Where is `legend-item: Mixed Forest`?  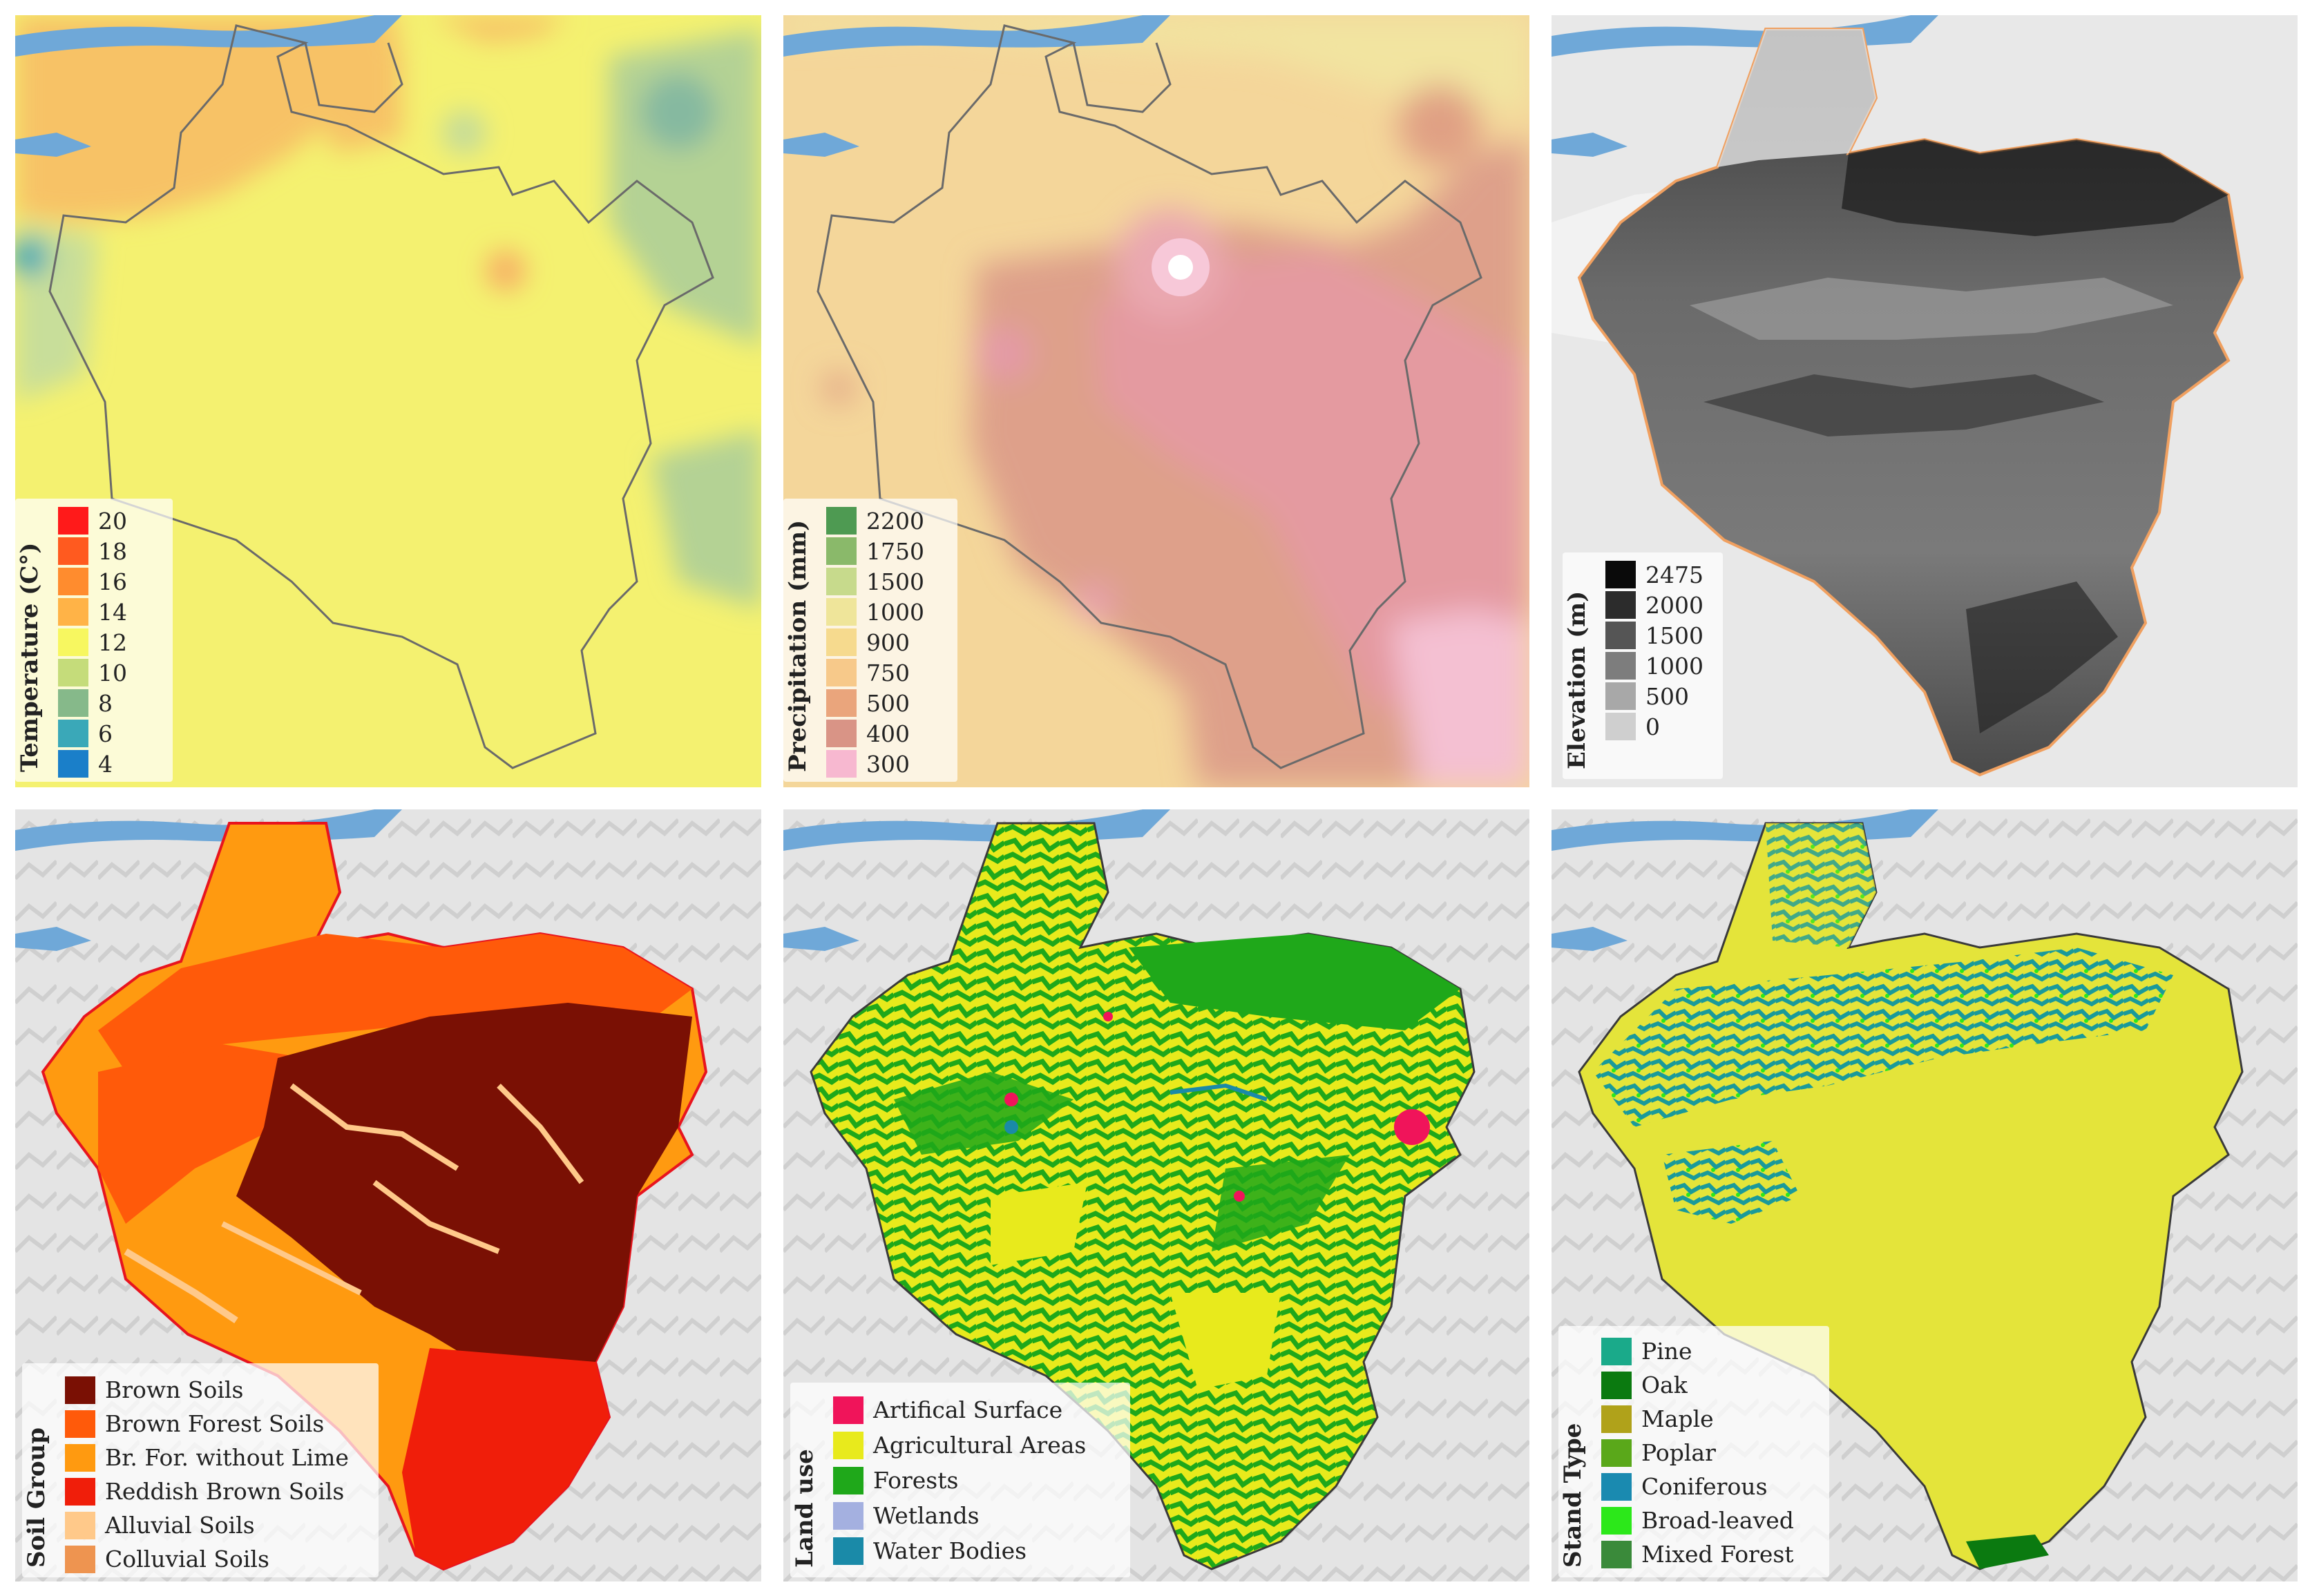 legend-item: Mixed Forest is located at coordinates (1697, 1554).